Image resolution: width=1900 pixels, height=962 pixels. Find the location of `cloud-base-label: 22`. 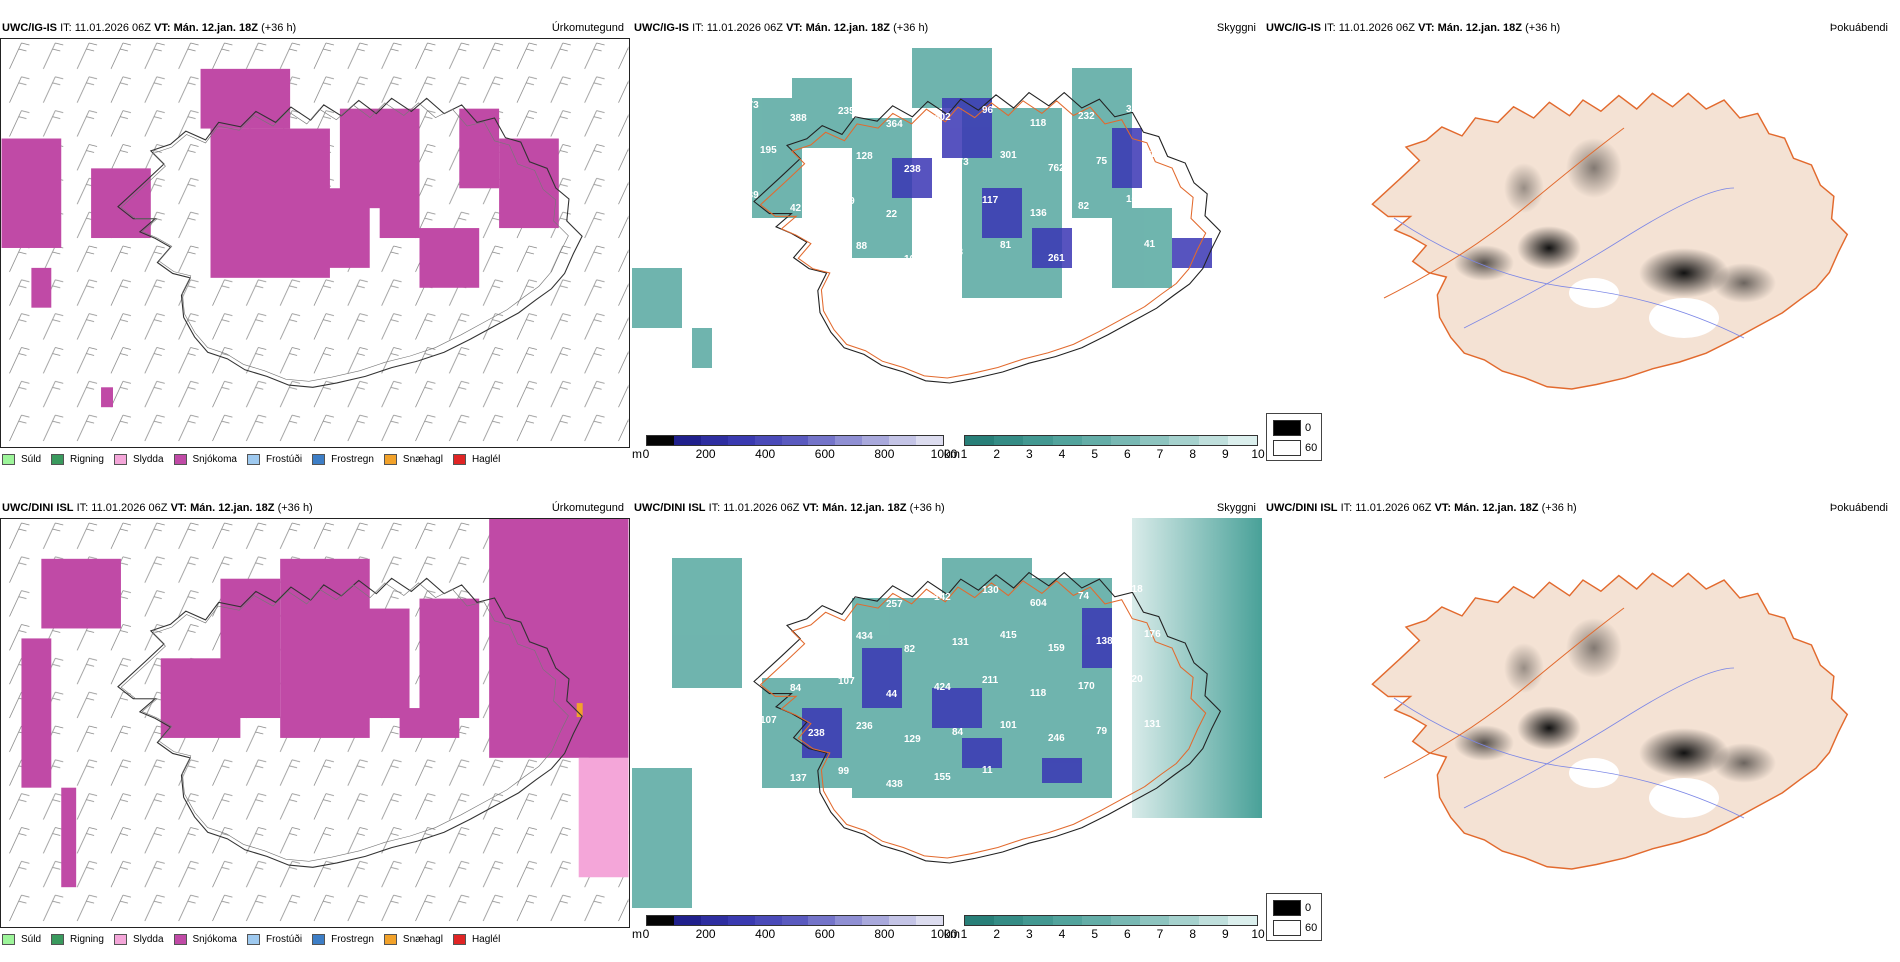

cloud-base-label: 22 is located at coordinates (892, 214).